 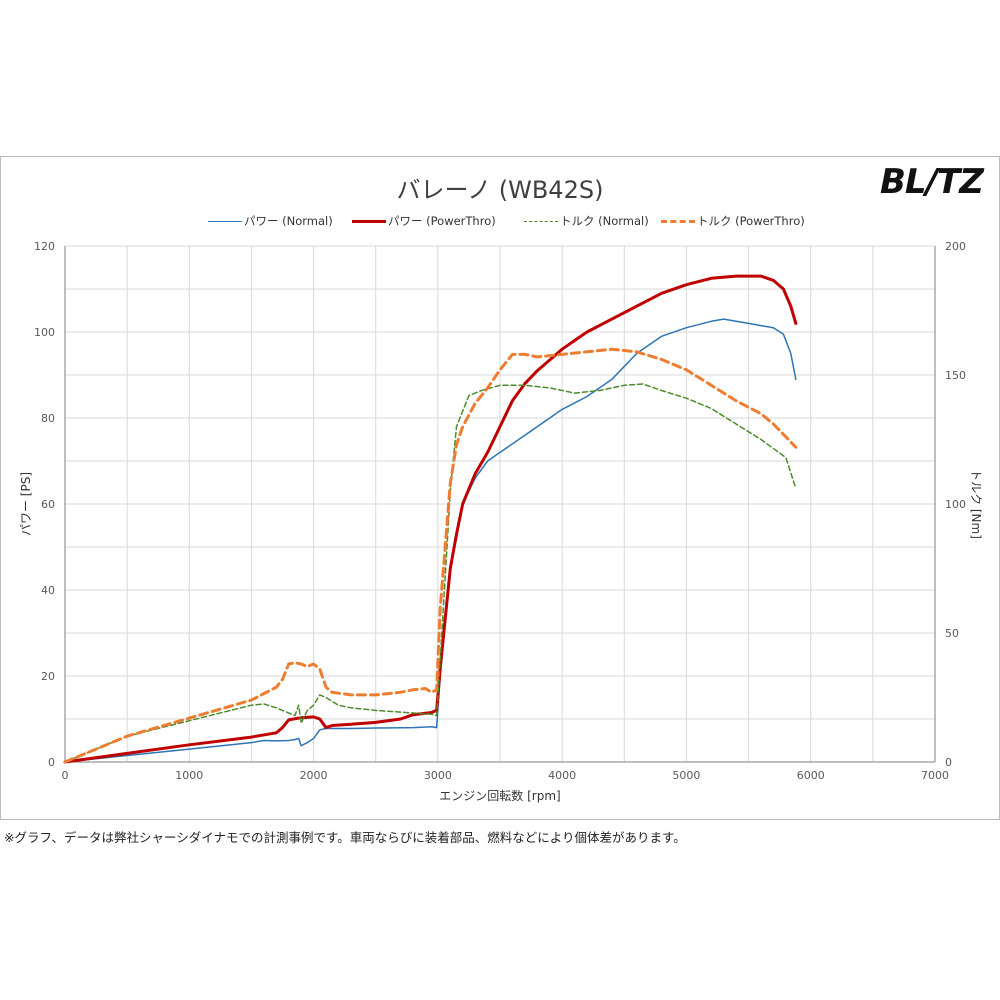 What do you see at coordinates (955, 246) in the screenshot?
I see `y2-tick-label: 200` at bounding box center [955, 246].